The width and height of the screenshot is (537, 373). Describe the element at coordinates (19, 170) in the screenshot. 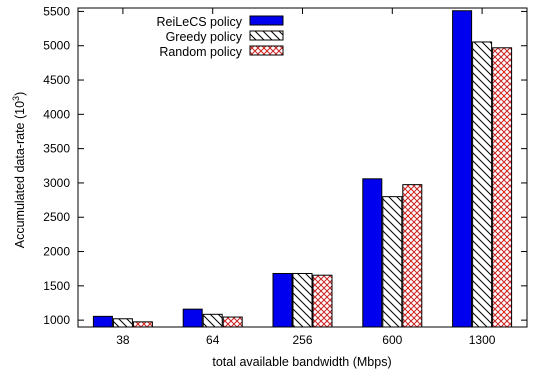

I see `y-axis-title: Accumulated data-rate (103)` at that location.